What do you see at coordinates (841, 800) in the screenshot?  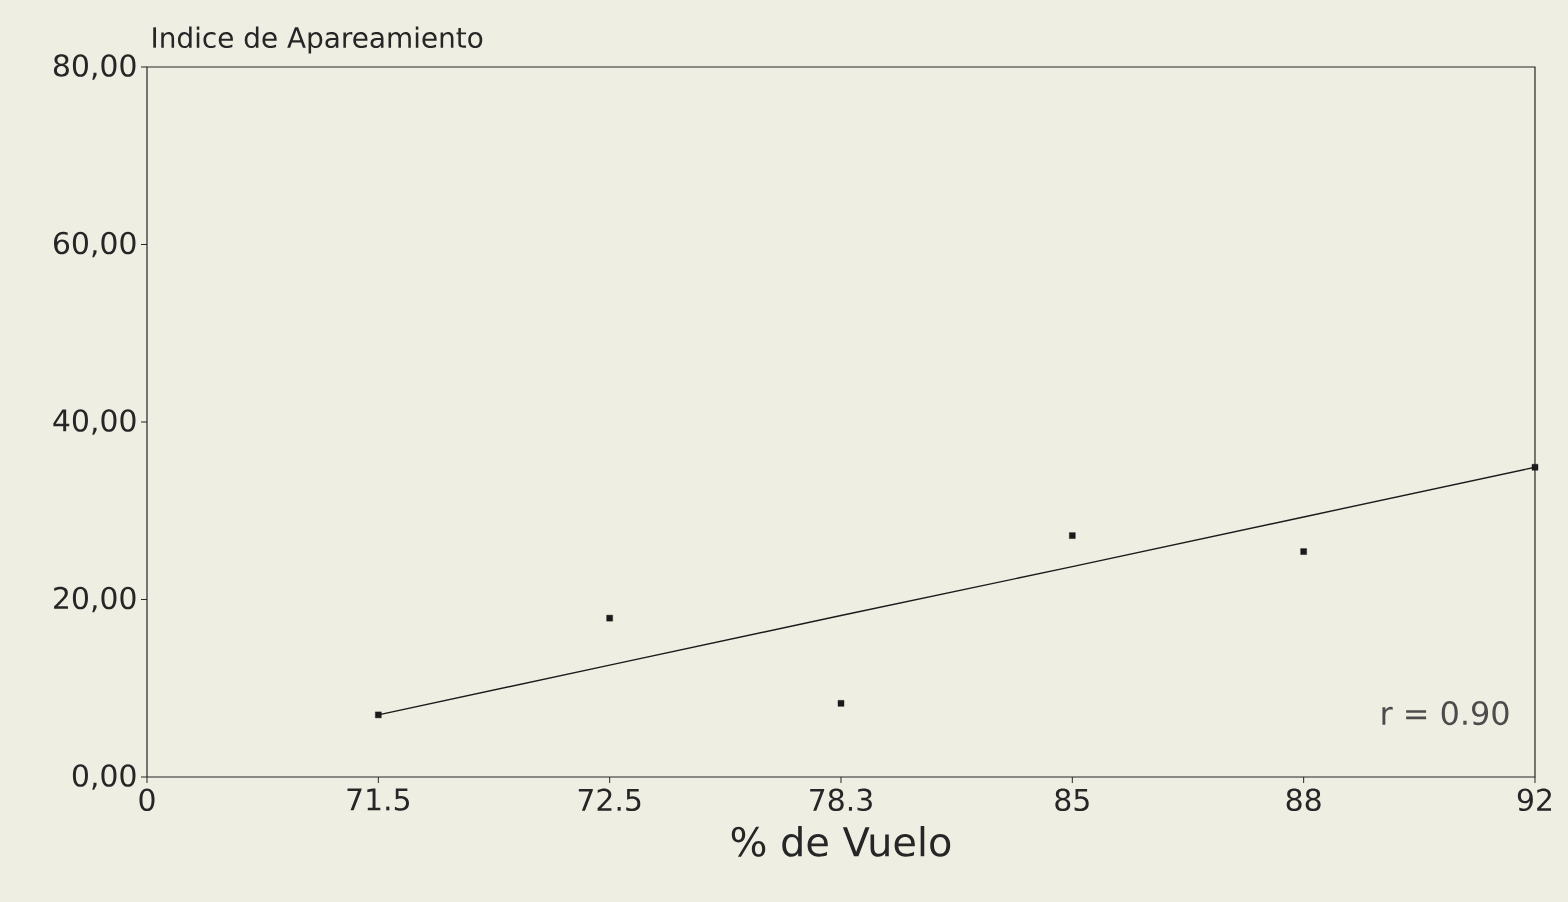 I see `x-tick-label: 78.3` at bounding box center [841, 800].